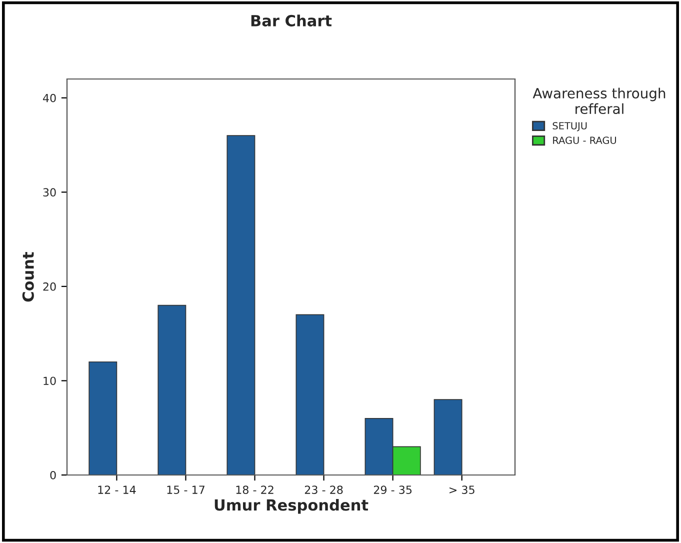 The width and height of the screenshot is (681, 543). Describe the element at coordinates (117, 490) in the screenshot. I see `x-tick-label: 12 - 14` at that location.